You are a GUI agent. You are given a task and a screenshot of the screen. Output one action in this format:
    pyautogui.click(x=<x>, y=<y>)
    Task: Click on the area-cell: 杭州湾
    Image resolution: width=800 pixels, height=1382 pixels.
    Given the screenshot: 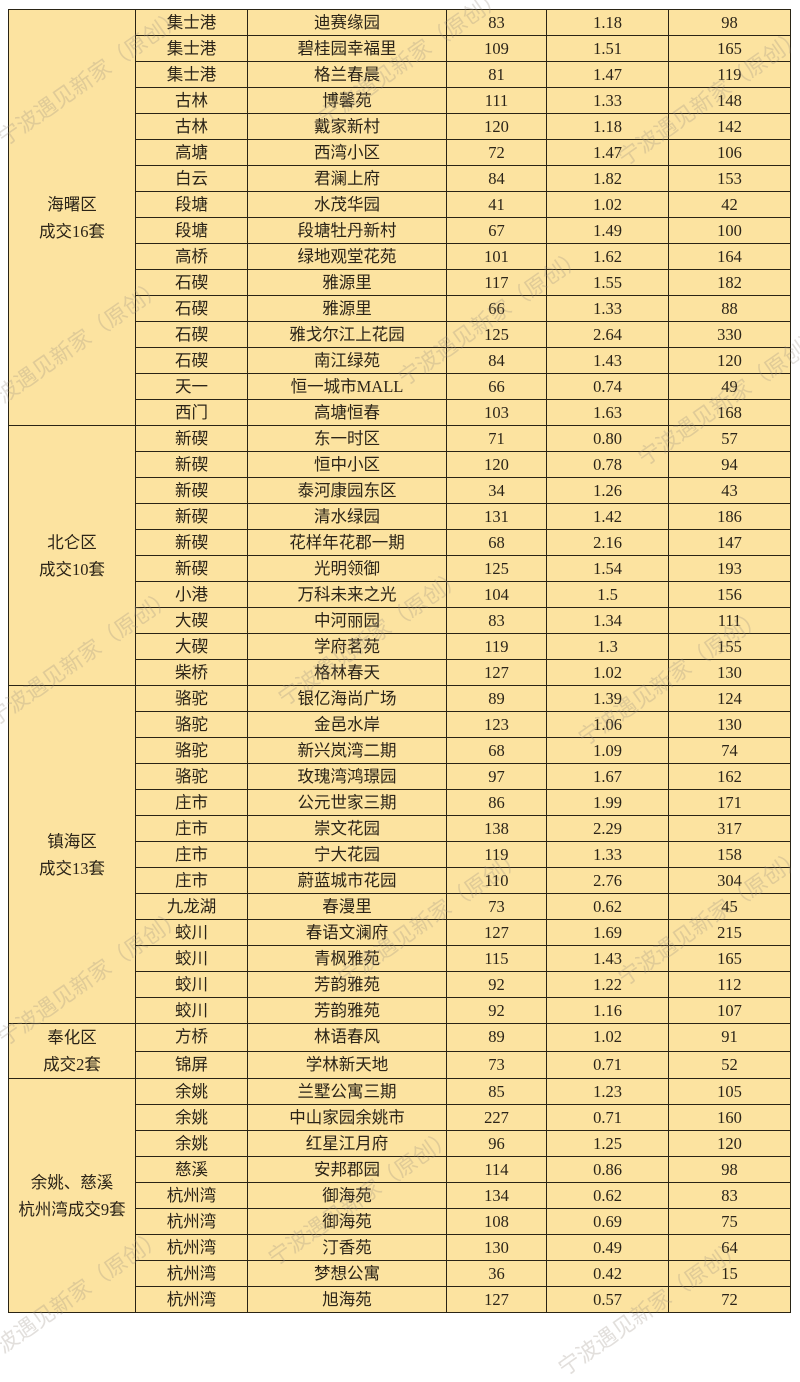 What is the action you would take?
    pyautogui.click(x=191, y=1221)
    